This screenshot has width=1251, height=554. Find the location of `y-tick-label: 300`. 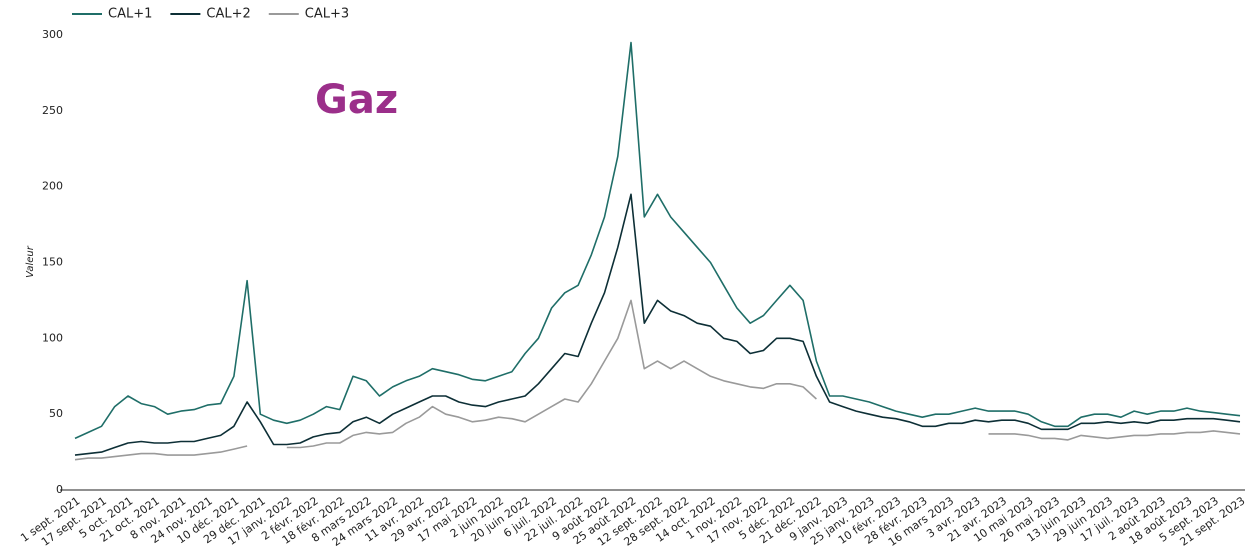

y-tick-label: 300 is located at coordinates (52, 34).